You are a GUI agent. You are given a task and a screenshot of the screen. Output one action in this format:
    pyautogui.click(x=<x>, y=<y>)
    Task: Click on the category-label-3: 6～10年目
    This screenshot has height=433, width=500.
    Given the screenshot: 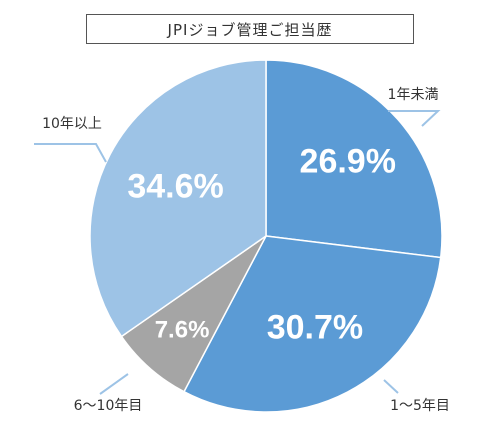 What is the action you would take?
    pyautogui.click(x=108, y=406)
    